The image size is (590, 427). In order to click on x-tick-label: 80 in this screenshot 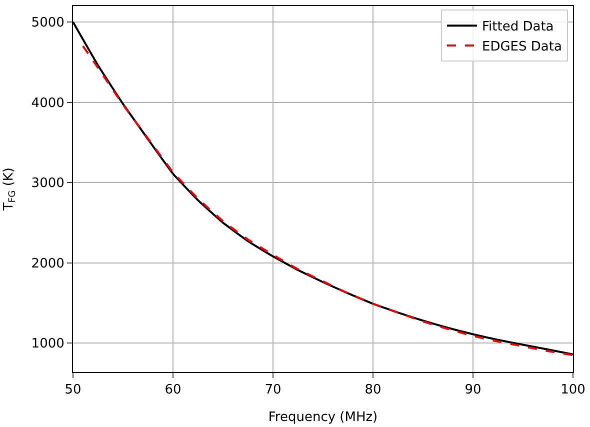, I will do `click(373, 390)`.